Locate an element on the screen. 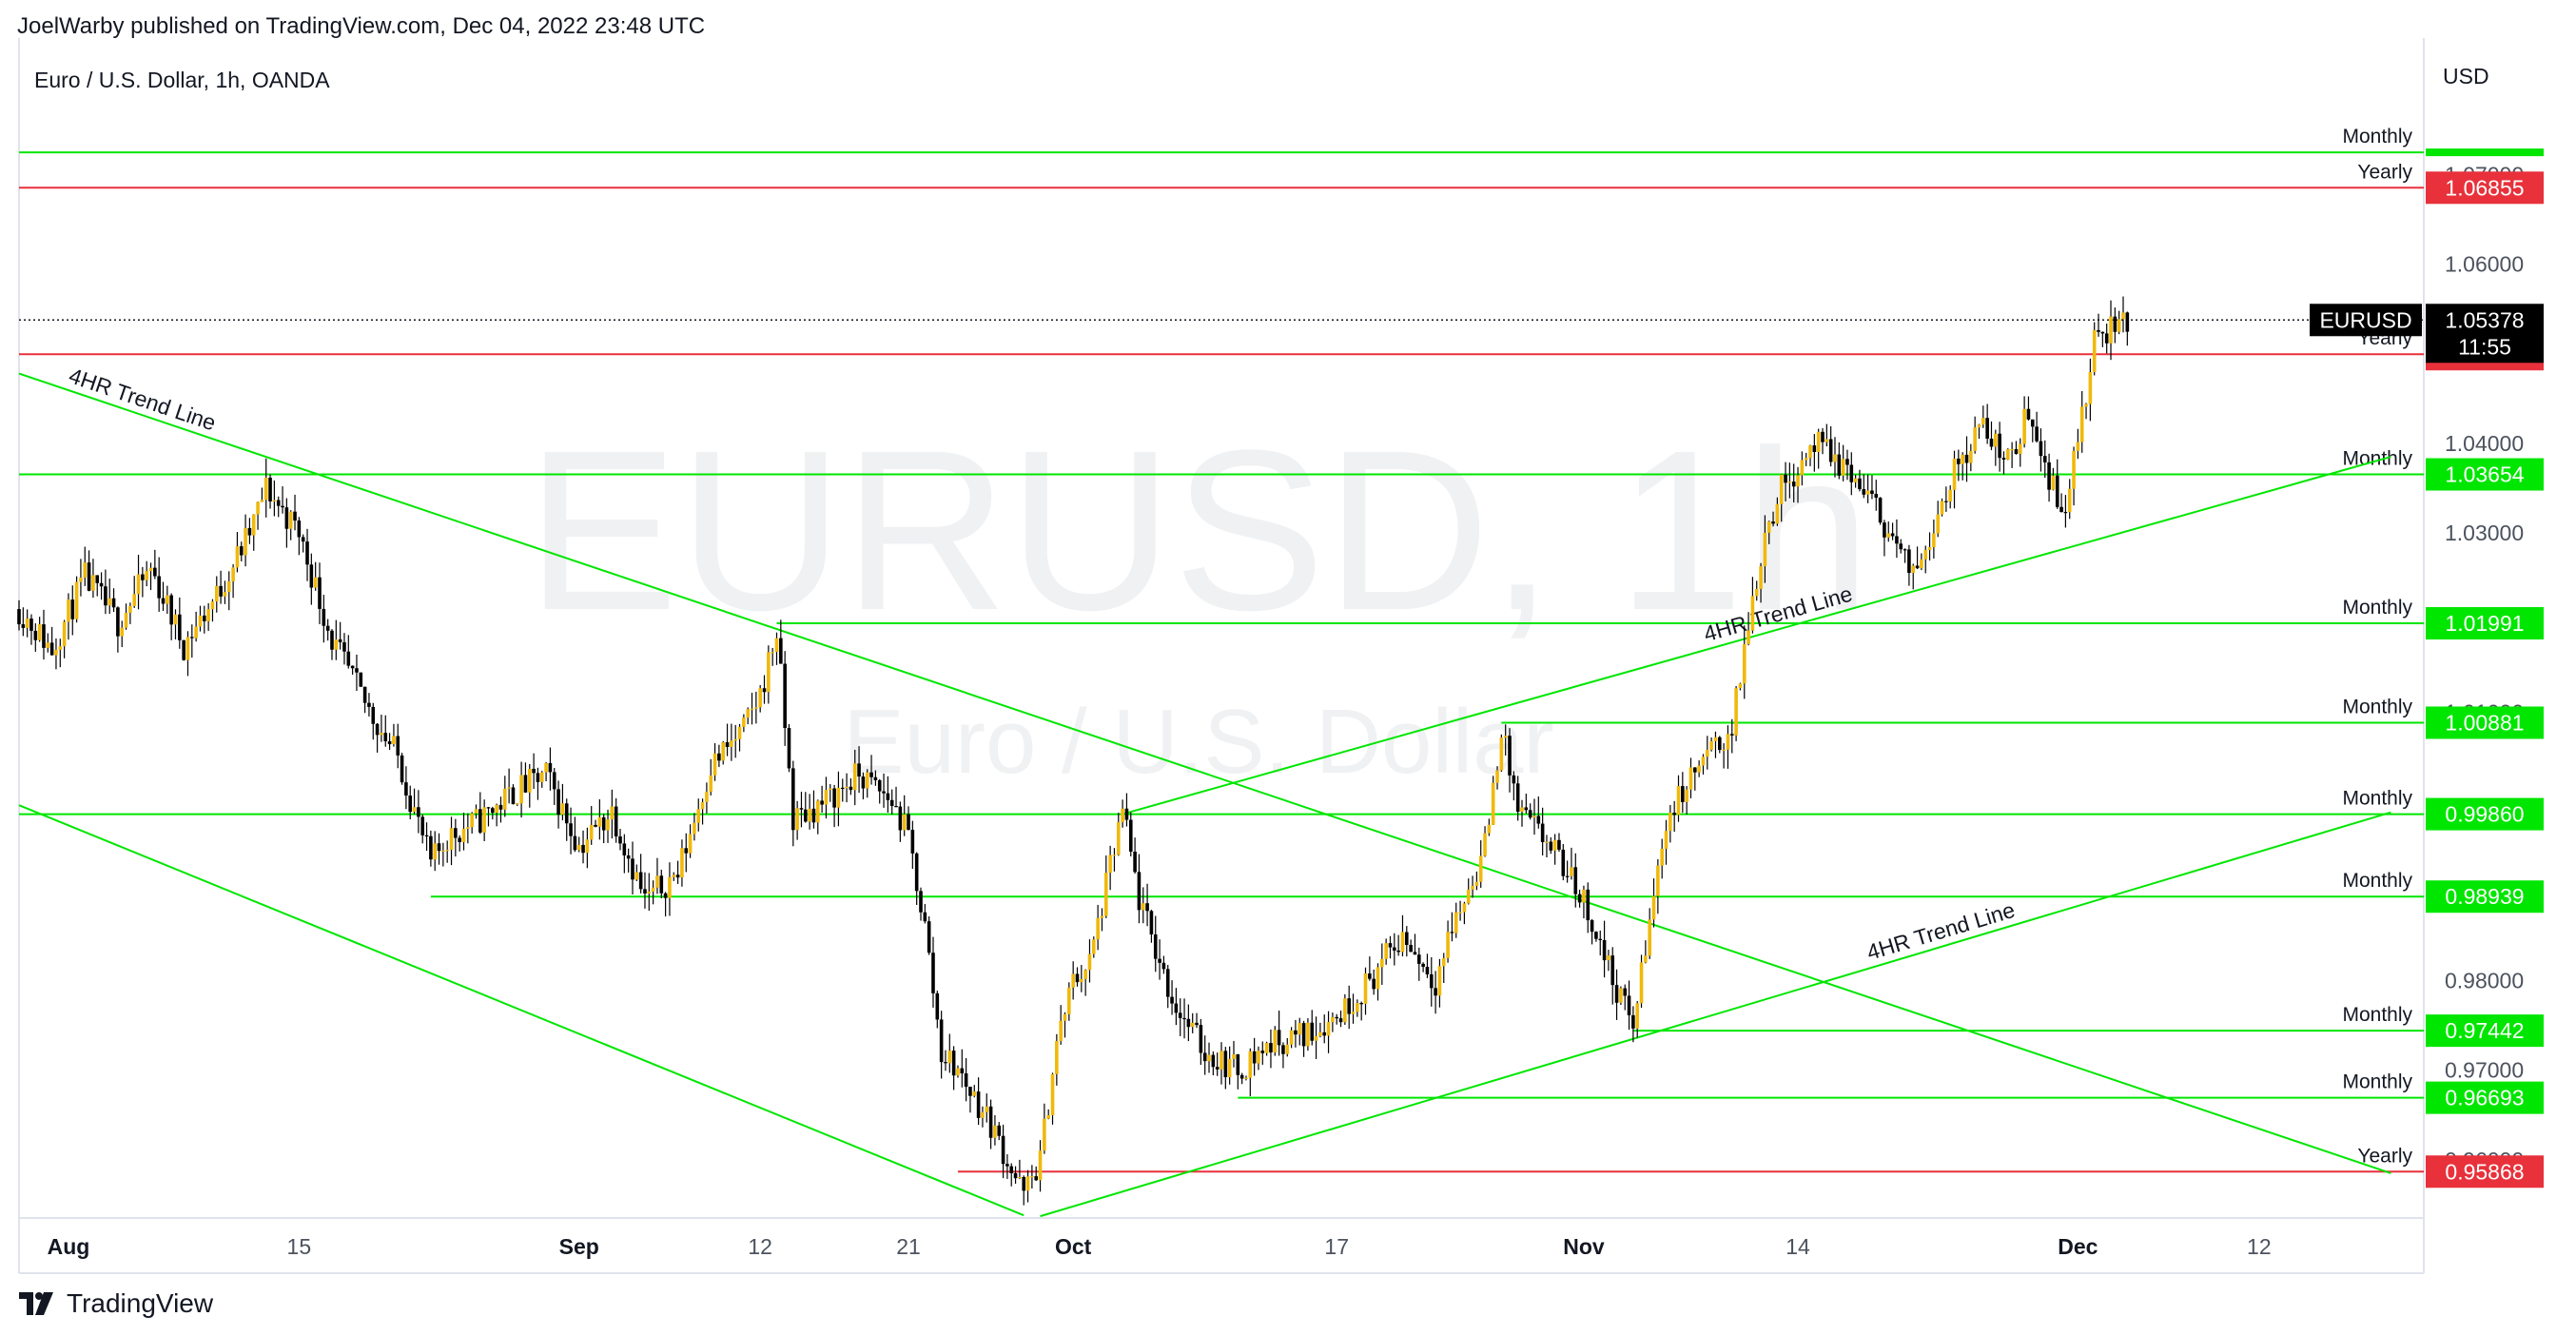  footer-brand: TradingView is located at coordinates (141, 1303).